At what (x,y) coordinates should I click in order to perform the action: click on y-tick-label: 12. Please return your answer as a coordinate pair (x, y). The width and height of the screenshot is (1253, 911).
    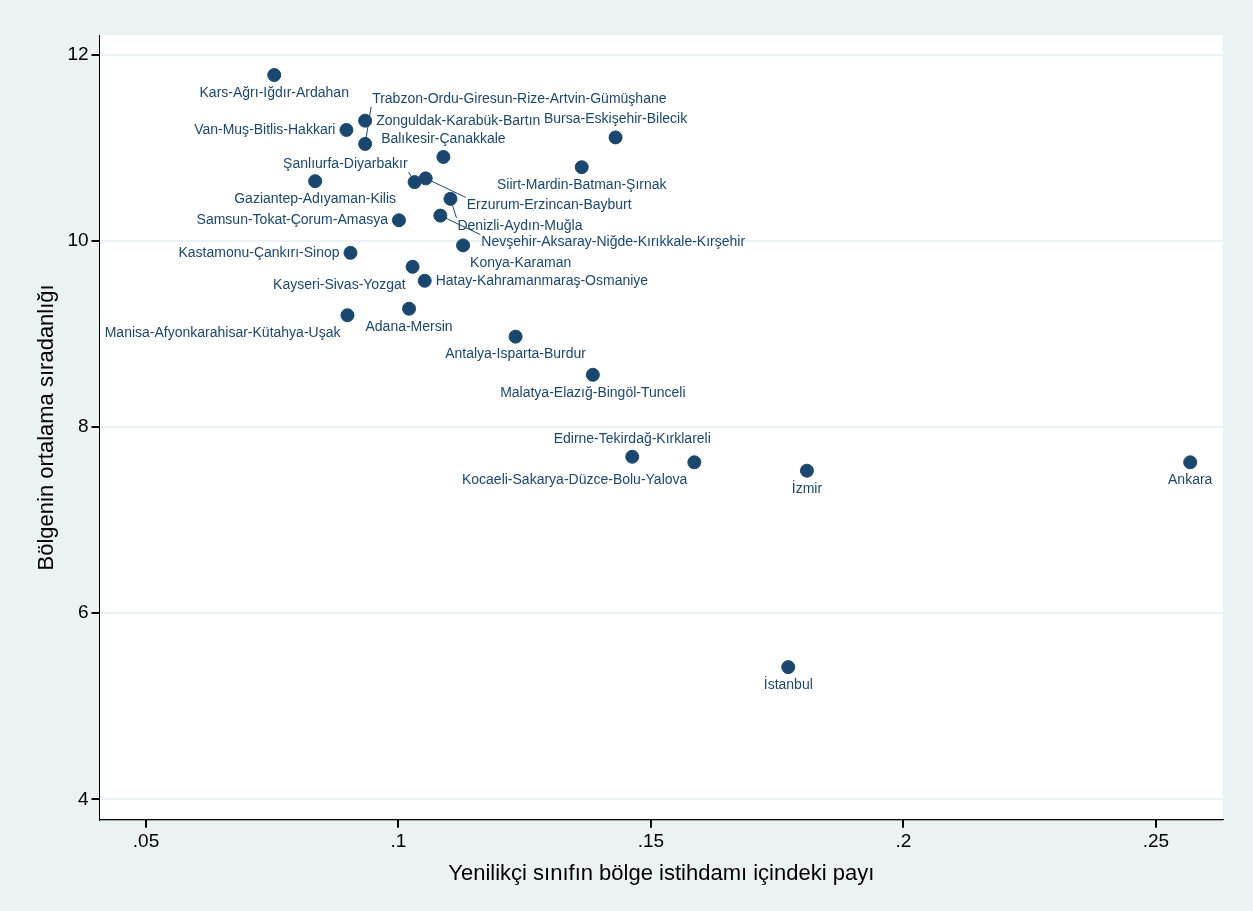
    Looking at the image, I should click on (78, 53).